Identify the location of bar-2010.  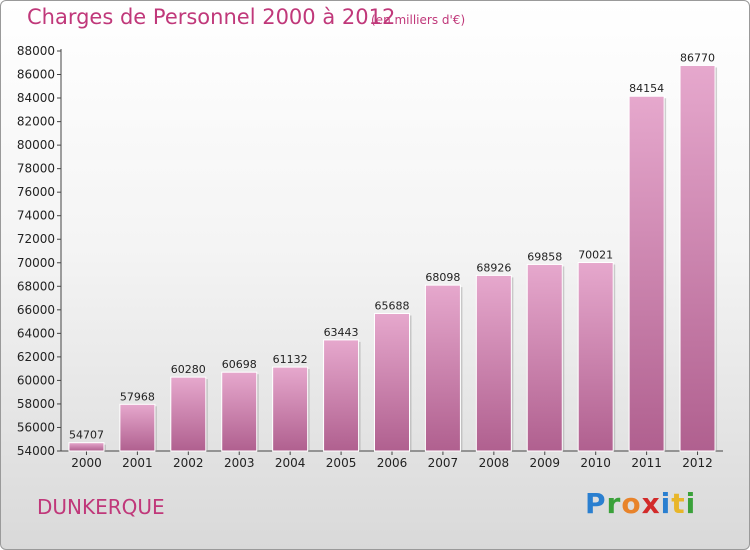
(595, 357).